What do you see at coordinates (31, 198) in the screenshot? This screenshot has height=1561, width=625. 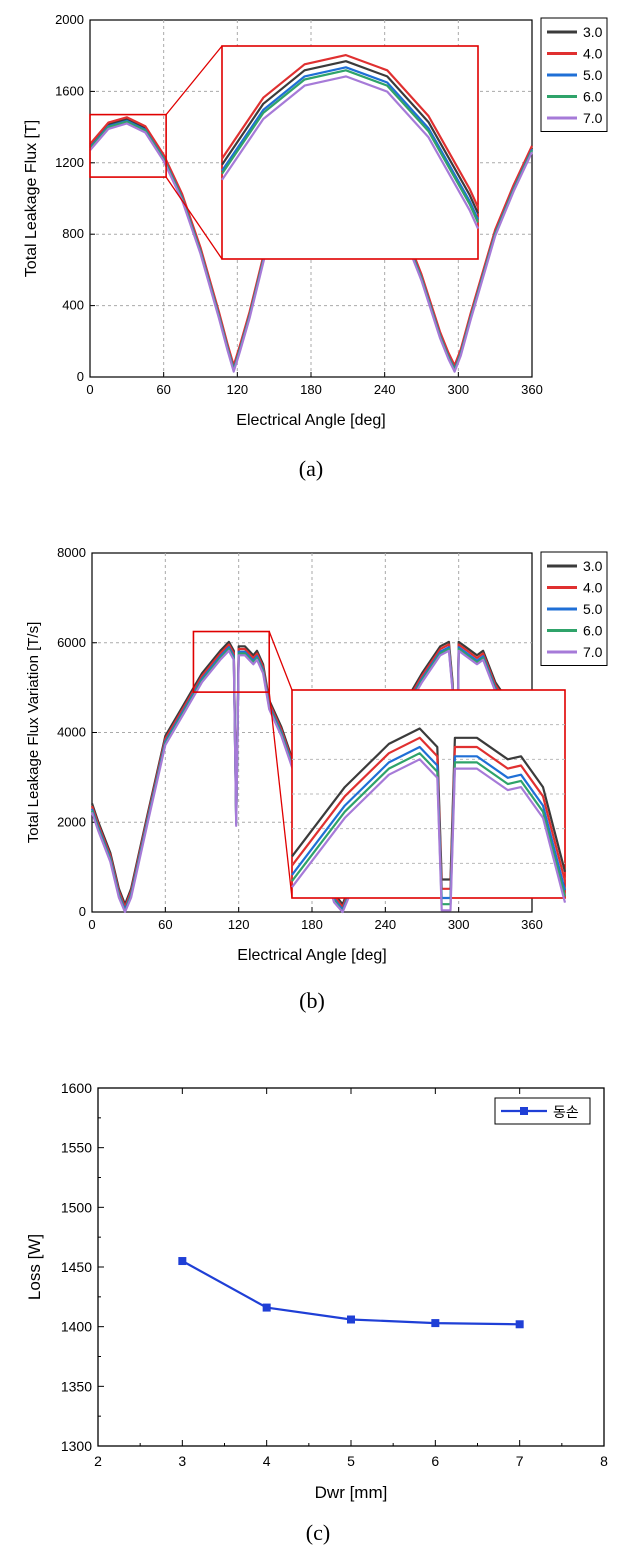 I see `y-axis-label: Total Leakage Flux [T]` at bounding box center [31, 198].